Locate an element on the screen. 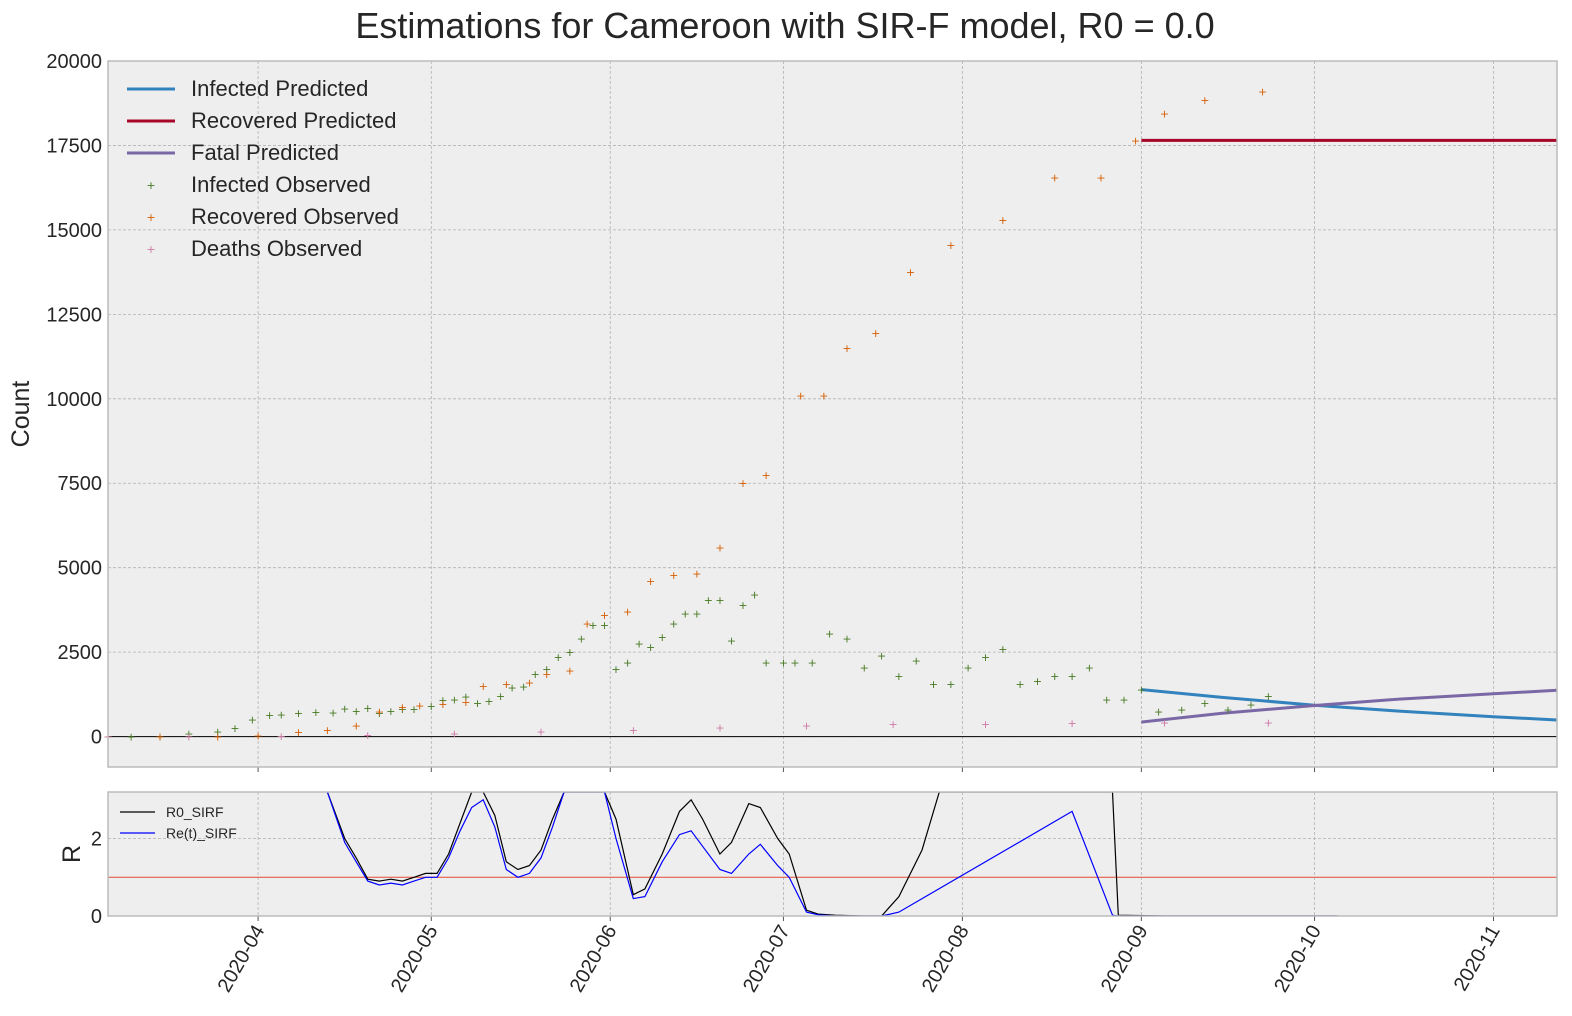 The height and width of the screenshot is (1016, 1572). x-tick-label: 2020-08 is located at coordinates (946, 959).